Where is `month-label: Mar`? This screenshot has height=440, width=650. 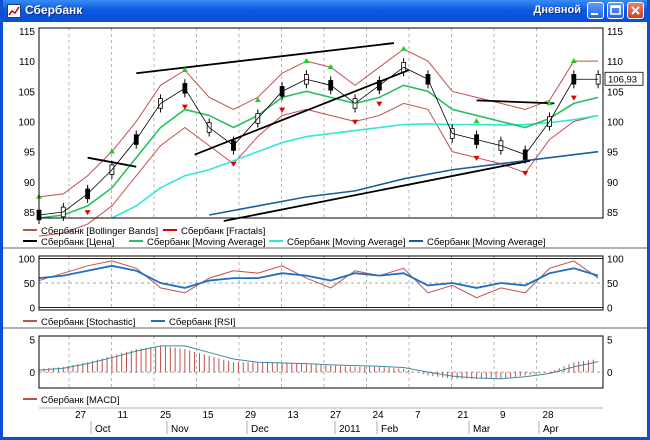
month-label: Mar is located at coordinates (482, 429).